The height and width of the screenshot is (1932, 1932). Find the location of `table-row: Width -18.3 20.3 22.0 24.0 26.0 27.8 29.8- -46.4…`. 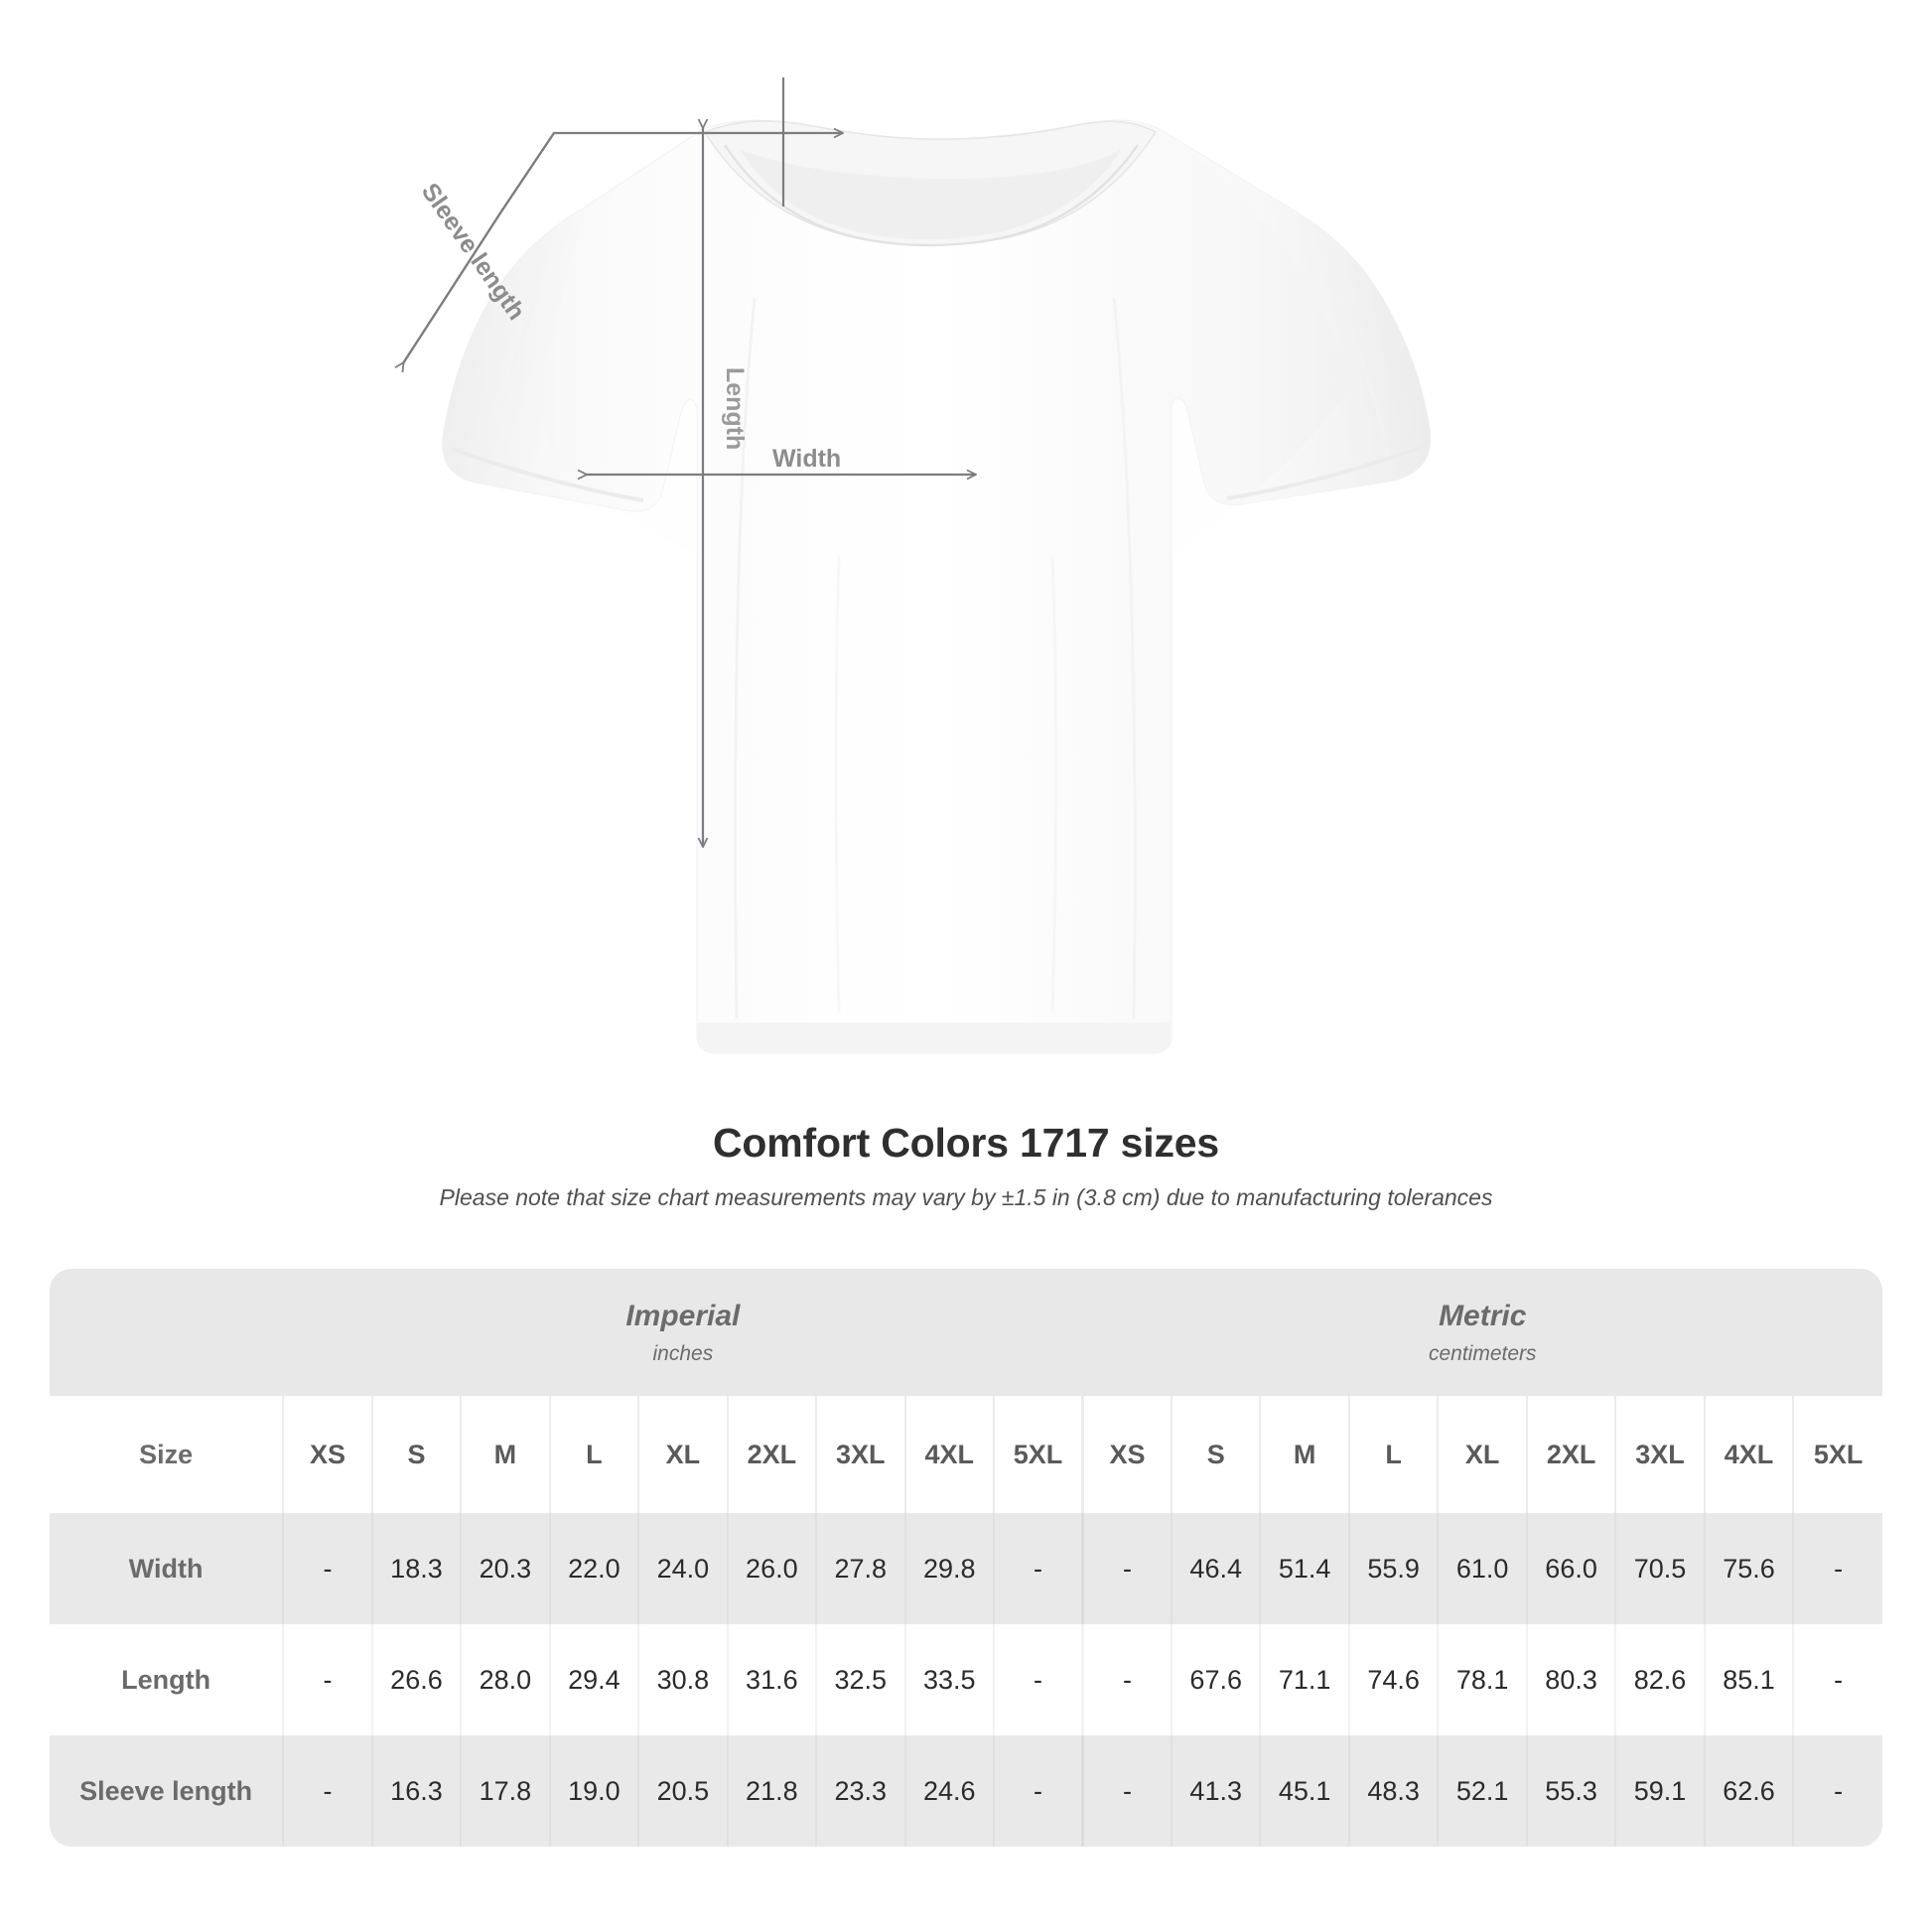

table-row: Width -18.3 20.3 22.0 24.0 26.0 27.8 29.8- -46.4… is located at coordinates (966, 1568).